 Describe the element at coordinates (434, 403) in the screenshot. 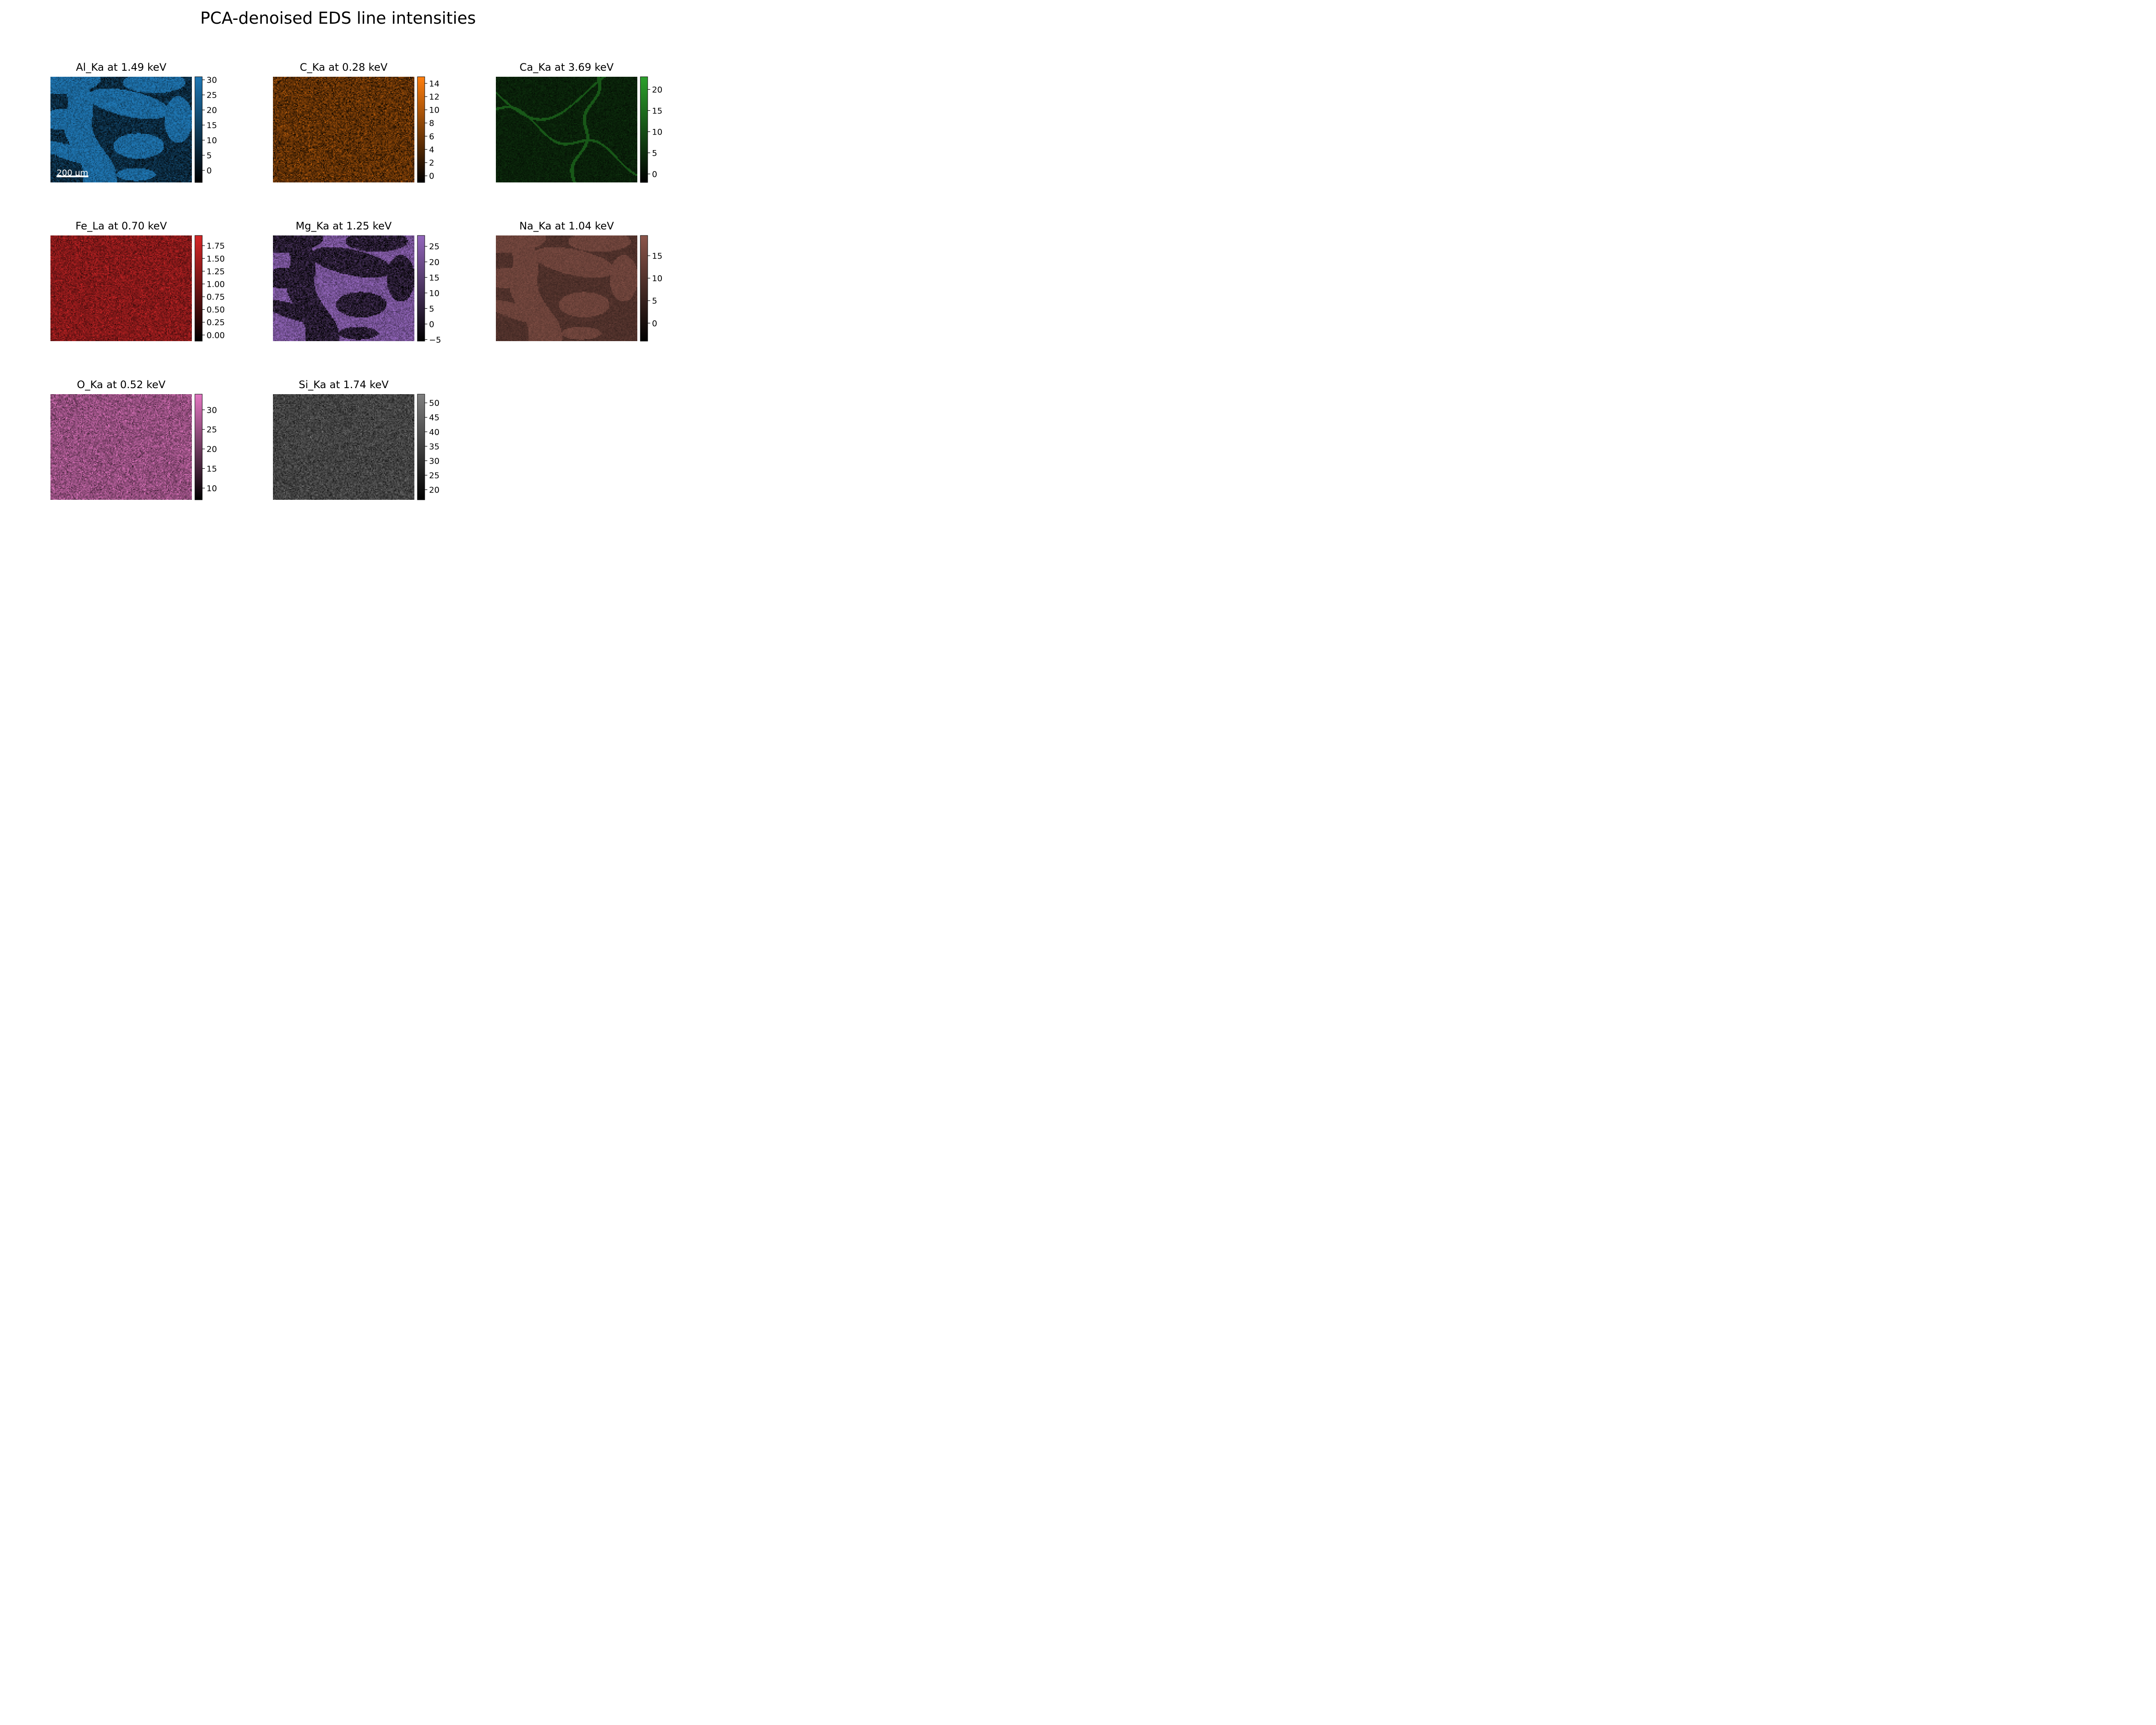

I see `colorbar-tick-label: 50` at that location.